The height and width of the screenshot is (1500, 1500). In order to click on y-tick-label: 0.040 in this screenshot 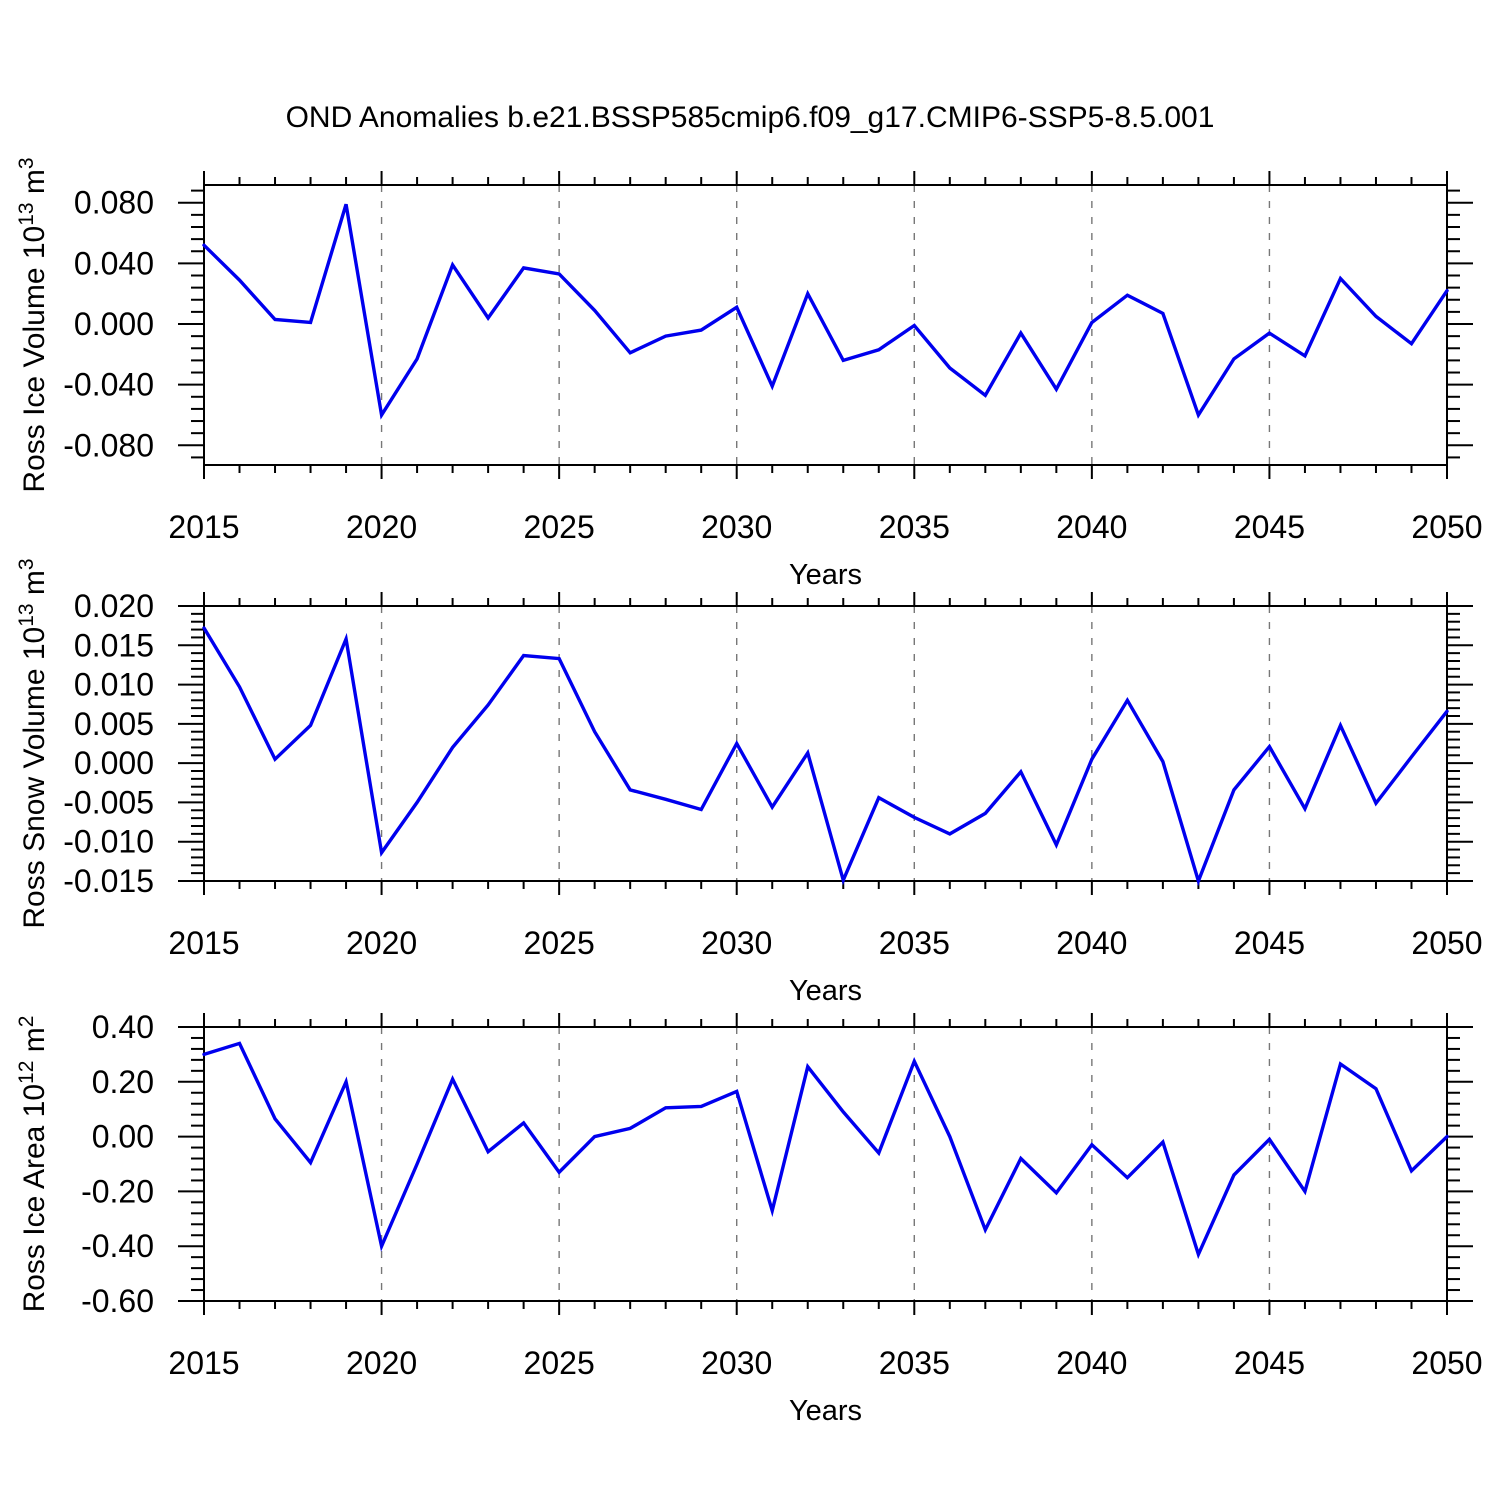, I will do `click(114, 263)`.